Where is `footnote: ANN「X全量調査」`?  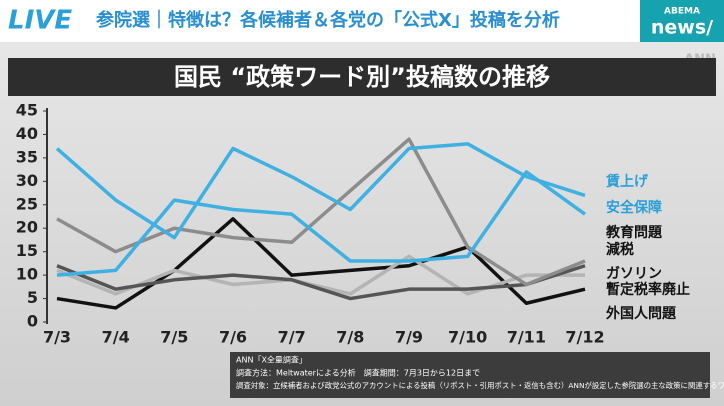
footnote: ANN「X全量調査」 is located at coordinates (271, 360).